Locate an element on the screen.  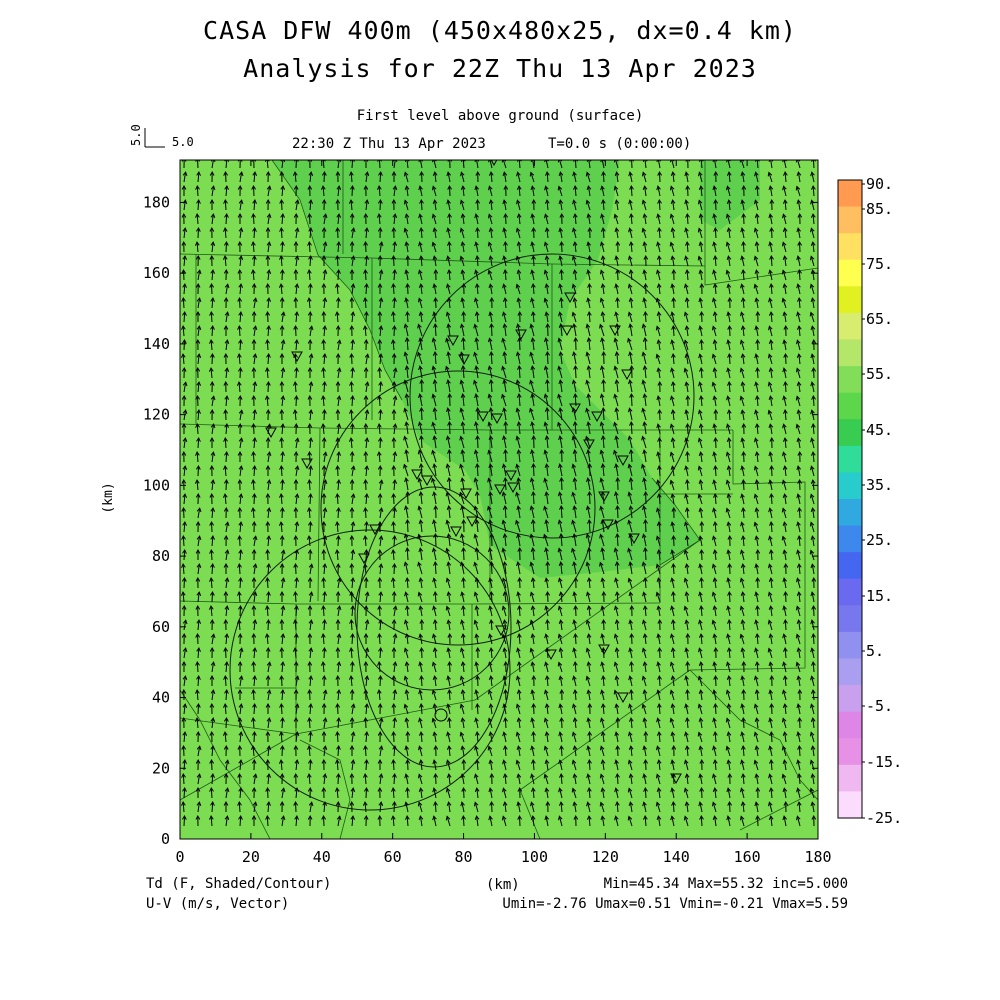
x-tick-label: 140 is located at coordinates (676, 857).